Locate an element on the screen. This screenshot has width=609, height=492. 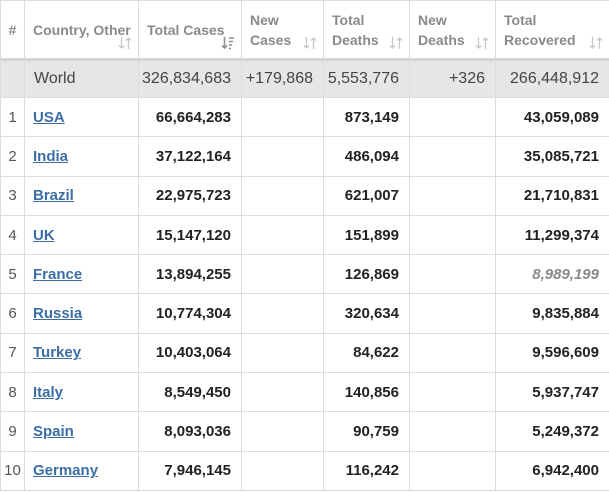
country-link: India is located at coordinates (51, 156).